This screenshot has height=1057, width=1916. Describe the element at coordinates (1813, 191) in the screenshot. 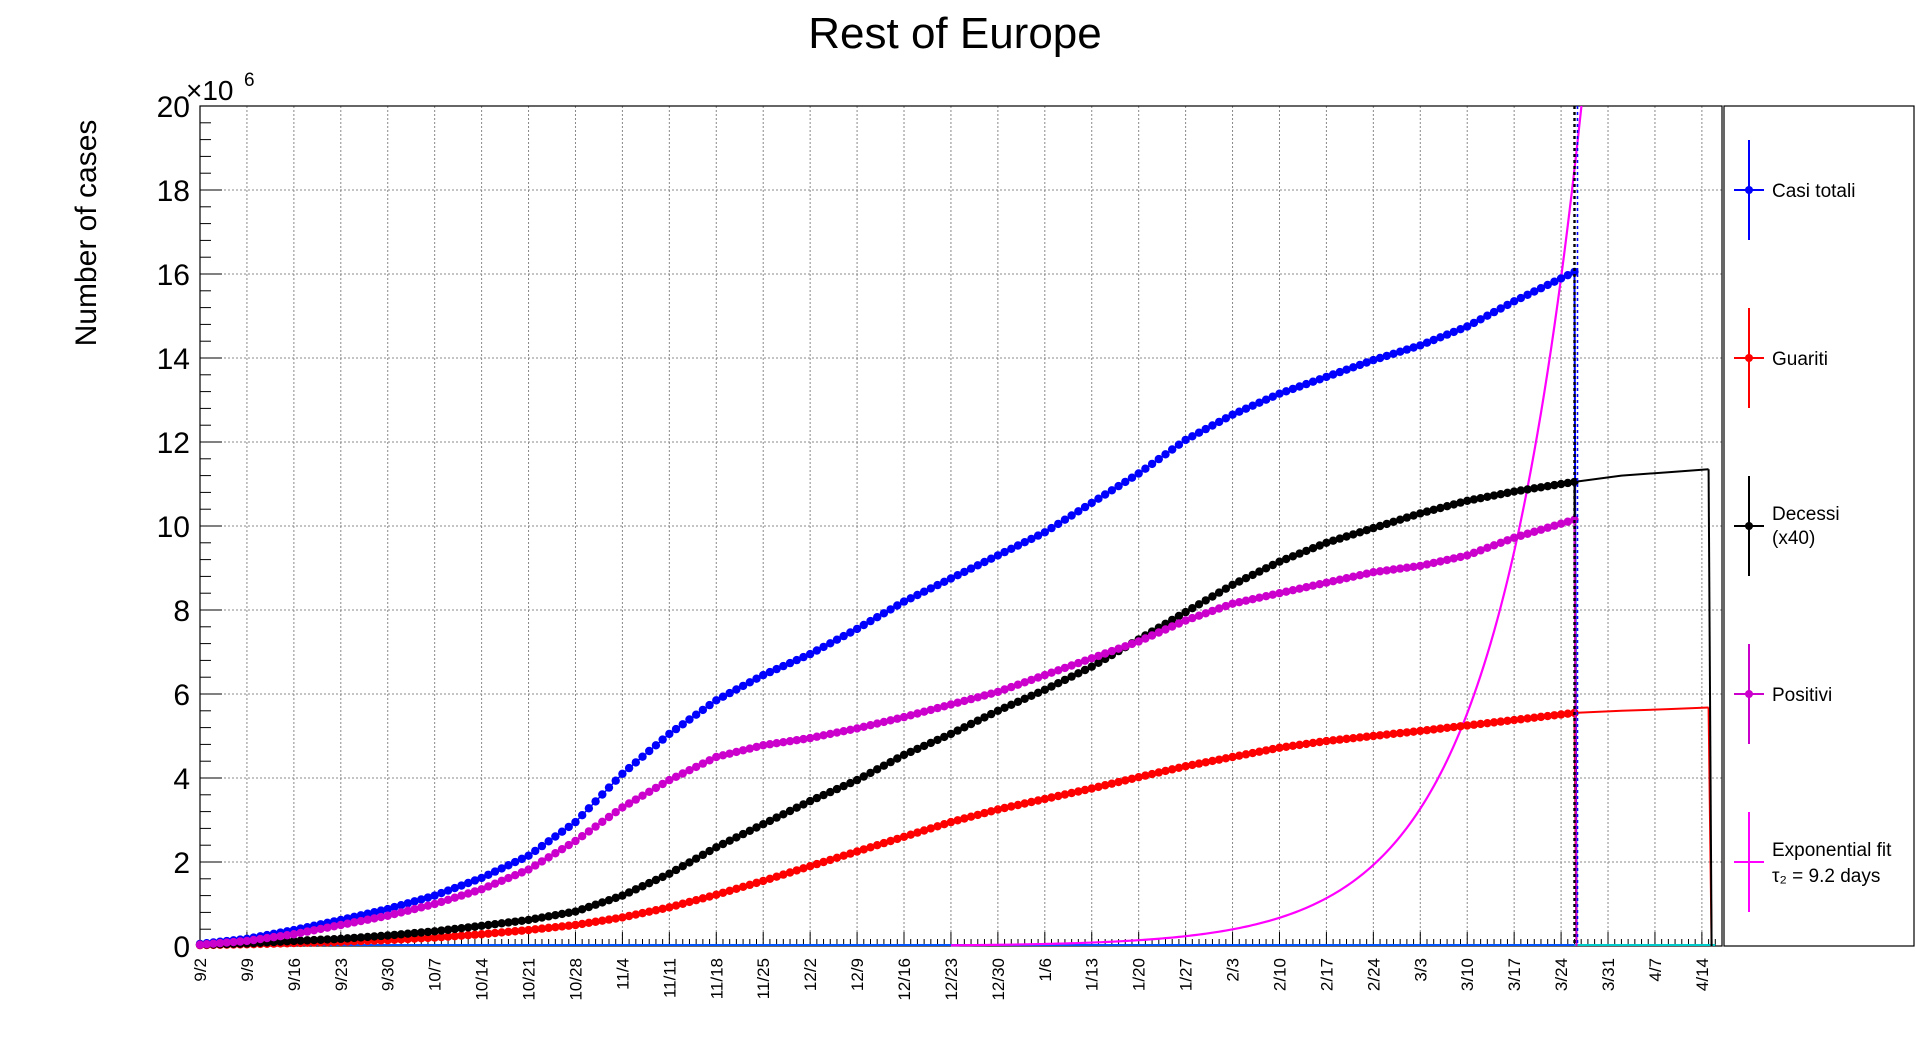

I see `legend-label: Casi totali` at that location.